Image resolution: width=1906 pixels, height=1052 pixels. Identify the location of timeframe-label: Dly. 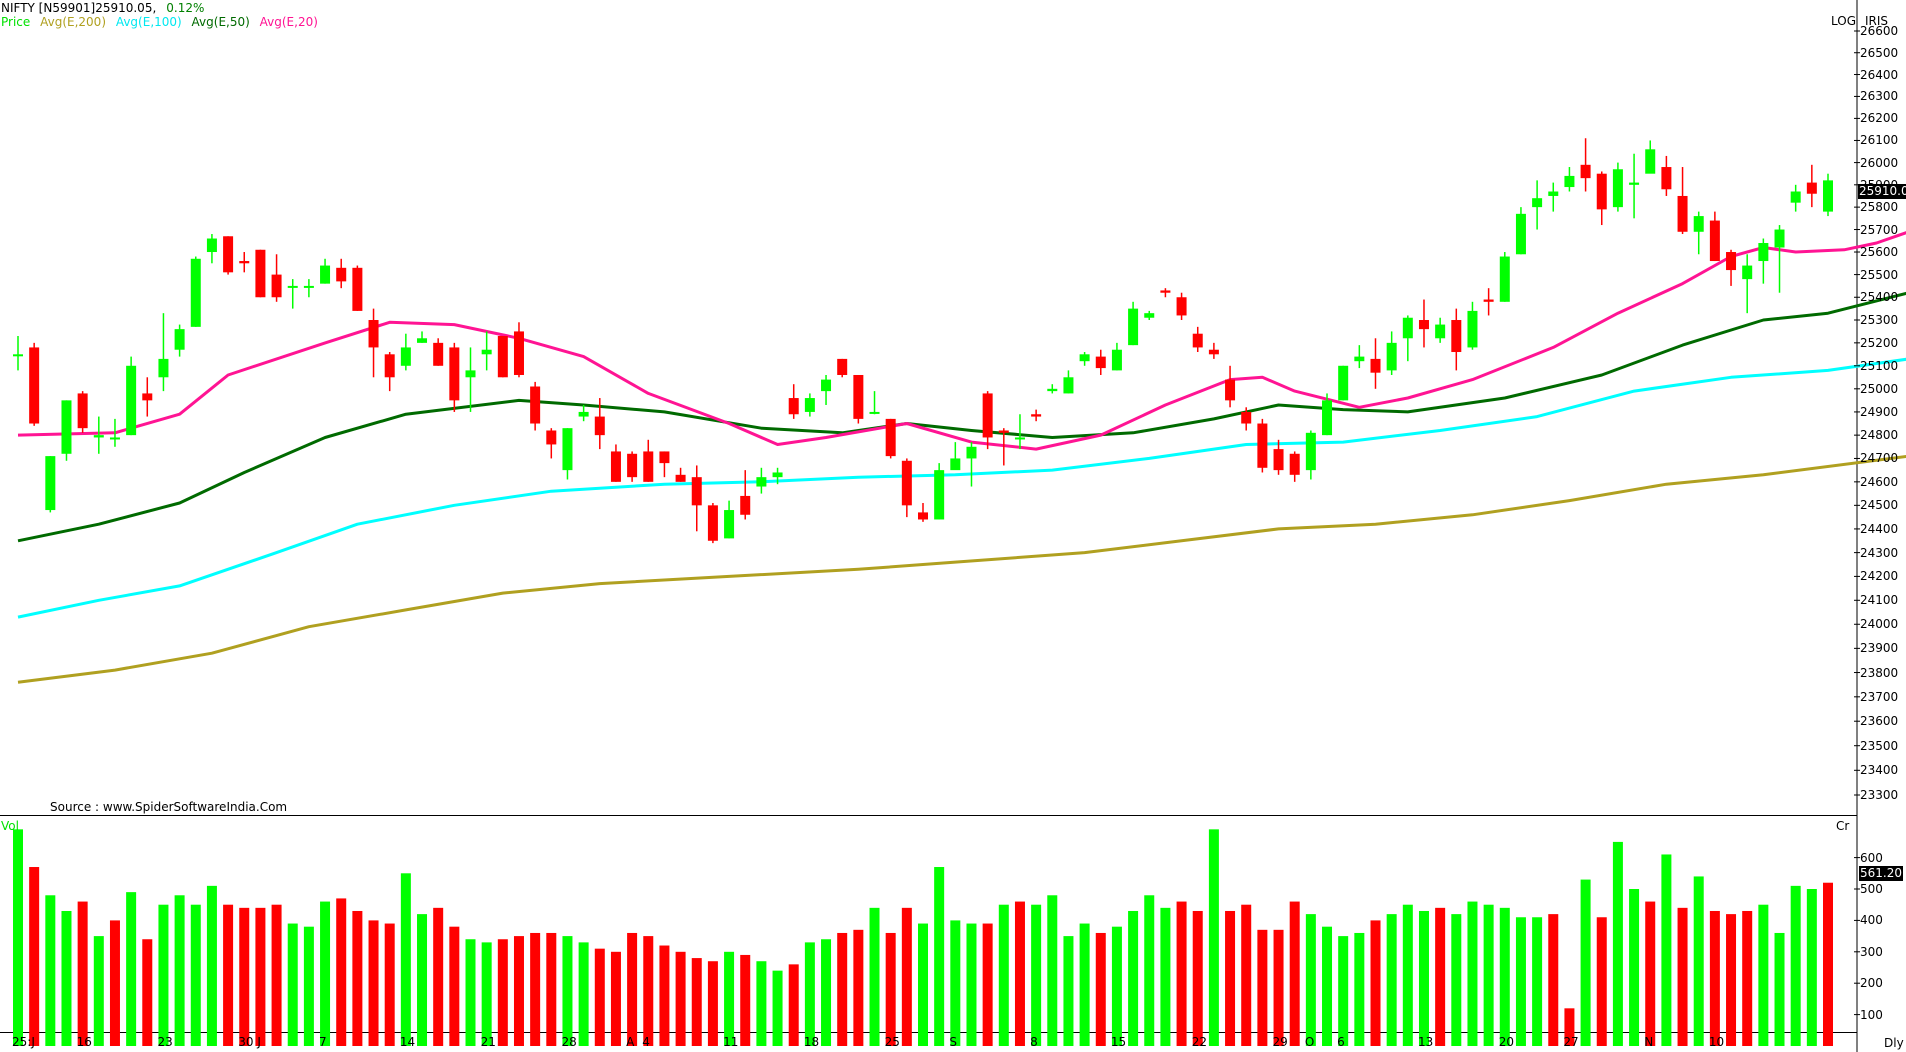
(1894, 1043).